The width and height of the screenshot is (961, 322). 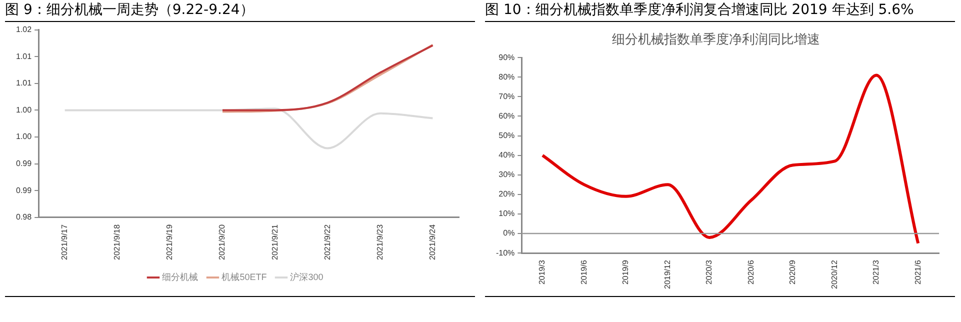 What do you see at coordinates (506, 194) in the screenshot?
I see `y-tick-label: 20%` at bounding box center [506, 194].